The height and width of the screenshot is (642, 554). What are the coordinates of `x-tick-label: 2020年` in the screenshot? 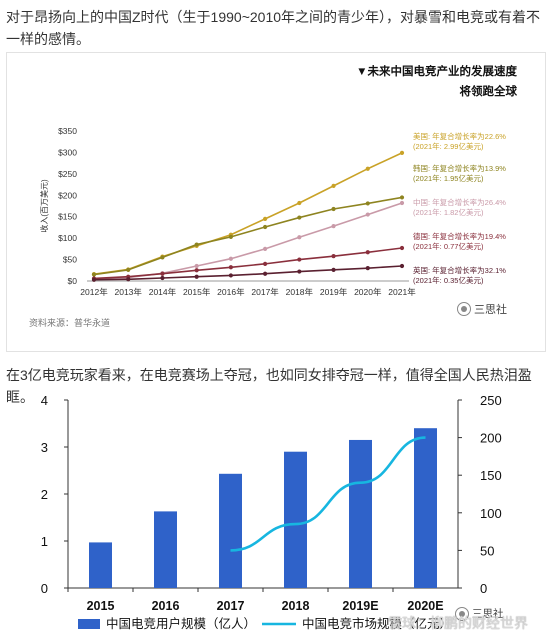 It's located at (368, 292).